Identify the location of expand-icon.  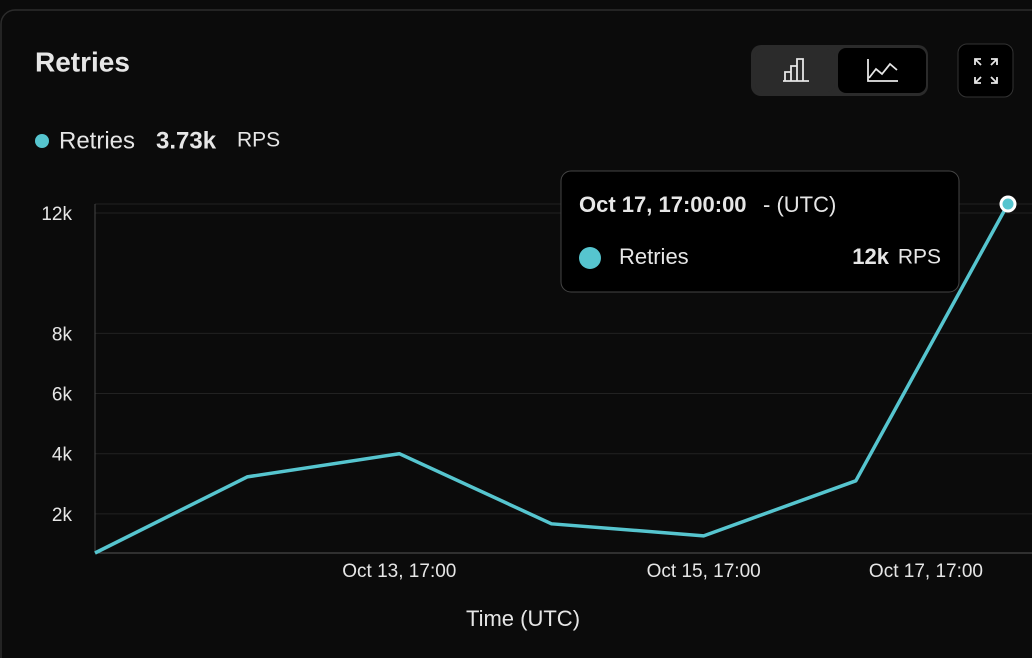
(986, 71).